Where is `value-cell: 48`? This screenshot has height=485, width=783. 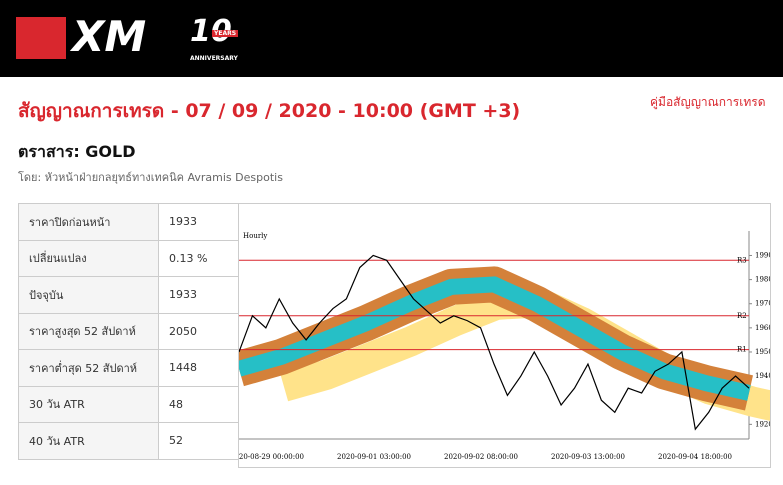
value-cell: 48 is located at coordinates (198, 404).